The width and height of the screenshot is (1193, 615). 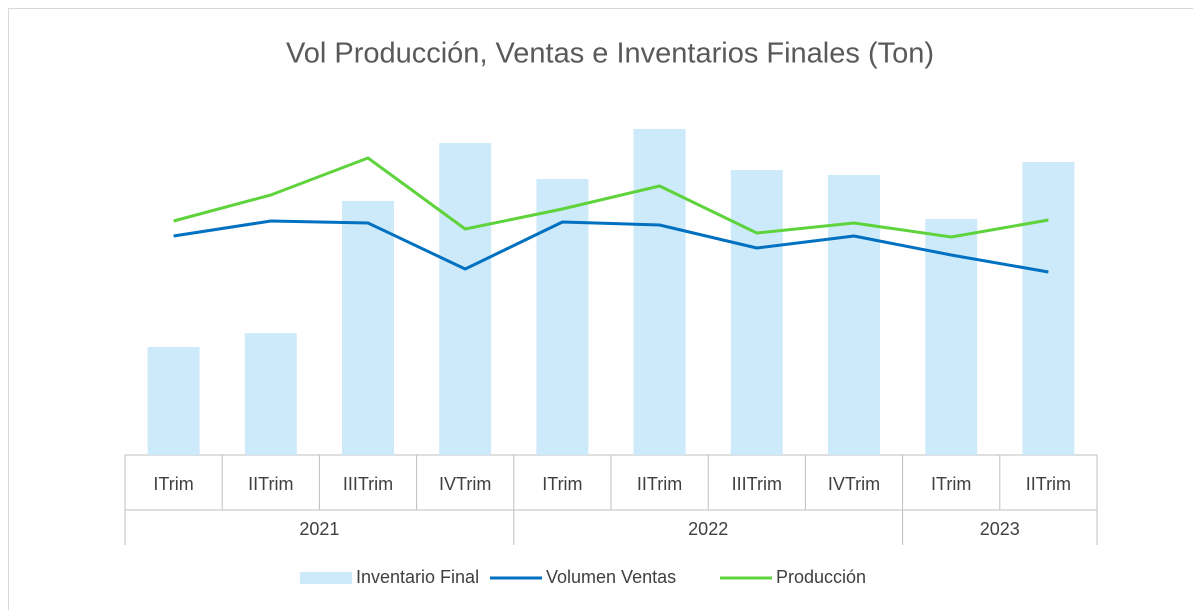 What do you see at coordinates (326, 578) in the screenshot?
I see `legend-swatch` at bounding box center [326, 578].